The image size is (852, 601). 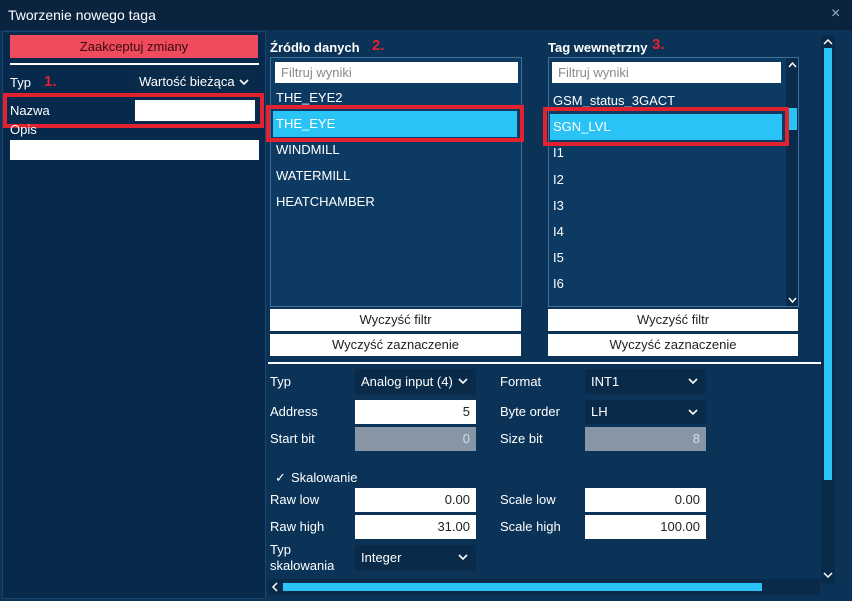 I want to click on type-select: Wartość bieżąca, so click(x=194, y=81).